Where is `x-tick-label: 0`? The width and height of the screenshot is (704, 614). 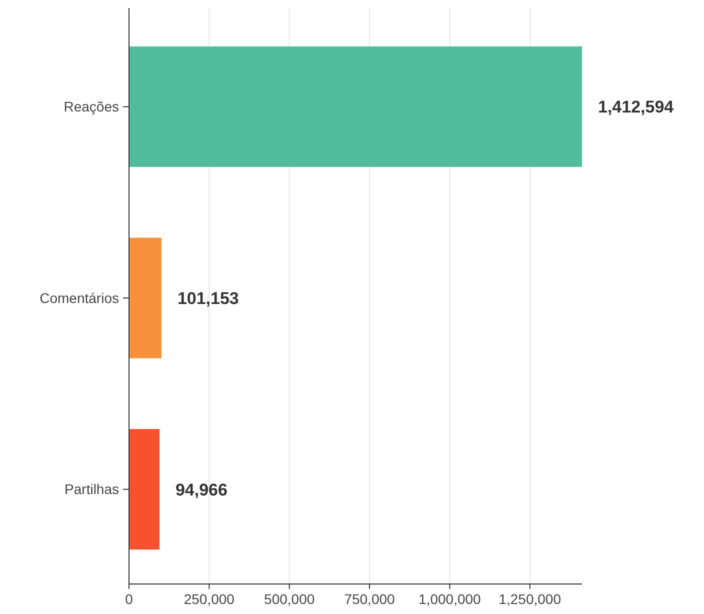
x-tick-label: 0 is located at coordinates (129, 599).